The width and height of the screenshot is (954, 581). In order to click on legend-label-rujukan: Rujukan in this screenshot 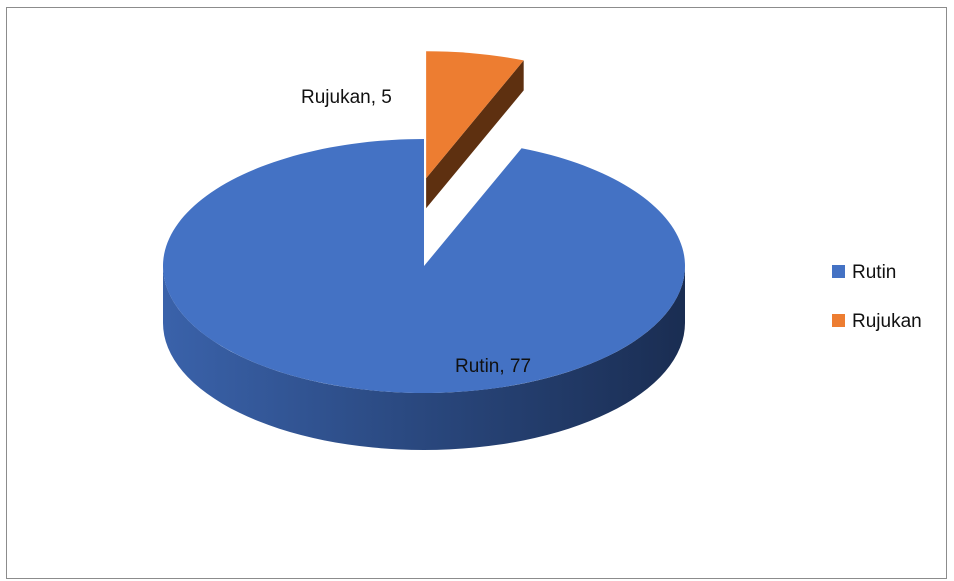, I will do `click(887, 321)`.